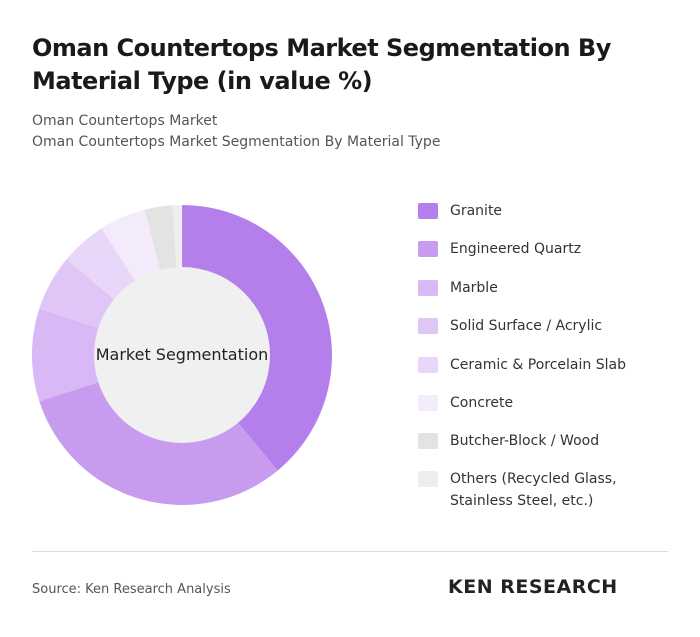 This screenshot has height=637, width=700. Describe the element at coordinates (125, 121) in the screenshot. I see `subtitle: Oman Countertops Market` at that location.